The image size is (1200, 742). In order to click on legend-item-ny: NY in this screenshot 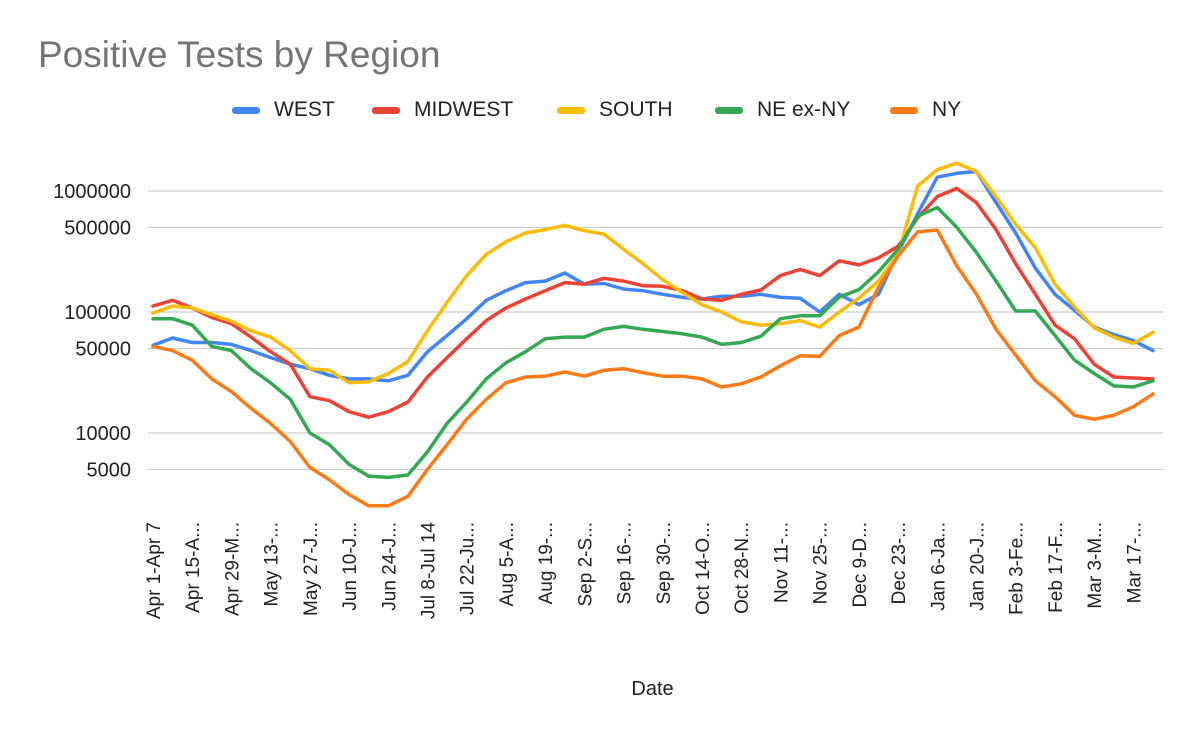, I will do `click(925, 110)`.